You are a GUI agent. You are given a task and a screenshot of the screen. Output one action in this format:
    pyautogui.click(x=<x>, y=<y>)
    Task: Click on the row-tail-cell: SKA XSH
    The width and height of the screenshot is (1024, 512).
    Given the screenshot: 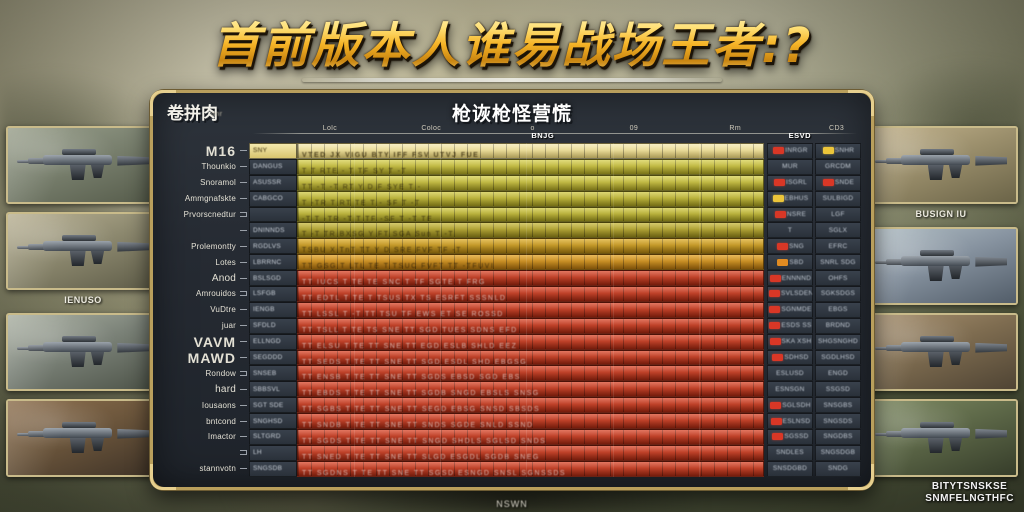 What is the action you would take?
    pyautogui.click(x=790, y=341)
    